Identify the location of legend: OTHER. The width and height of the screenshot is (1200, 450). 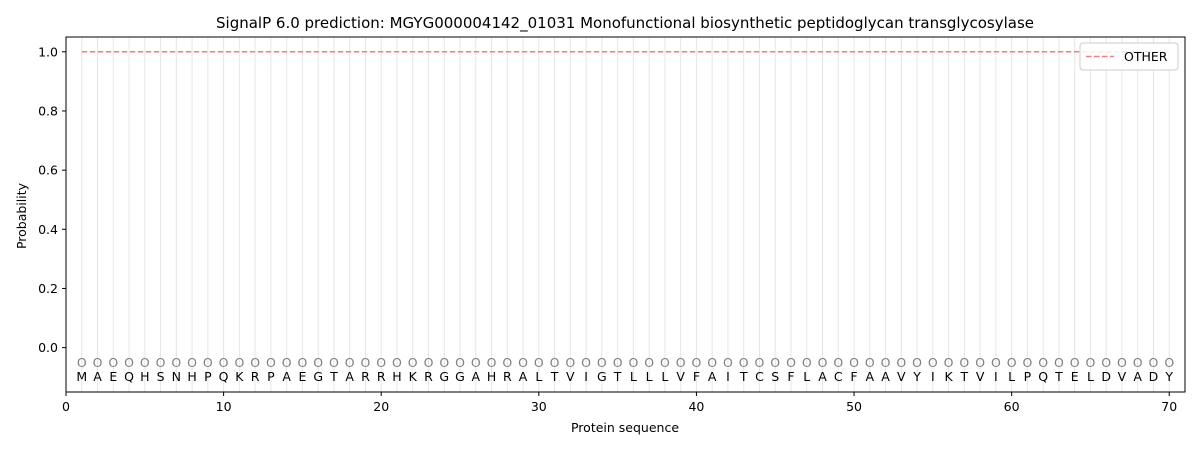
(1129, 56).